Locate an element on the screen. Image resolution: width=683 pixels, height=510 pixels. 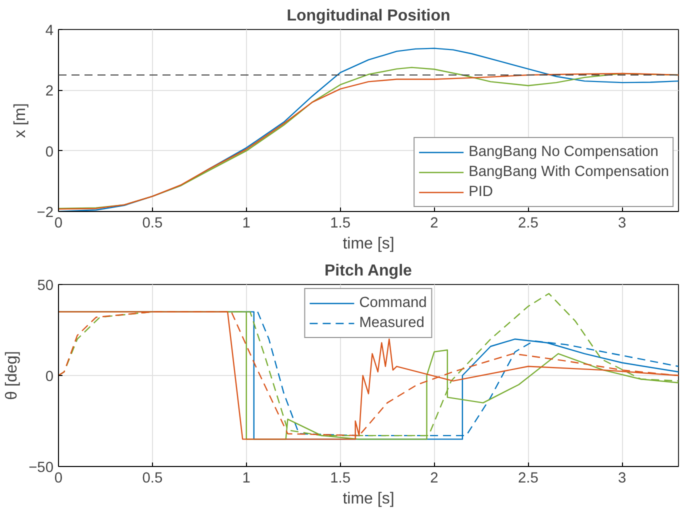
legend-label: PID is located at coordinates (481, 192).